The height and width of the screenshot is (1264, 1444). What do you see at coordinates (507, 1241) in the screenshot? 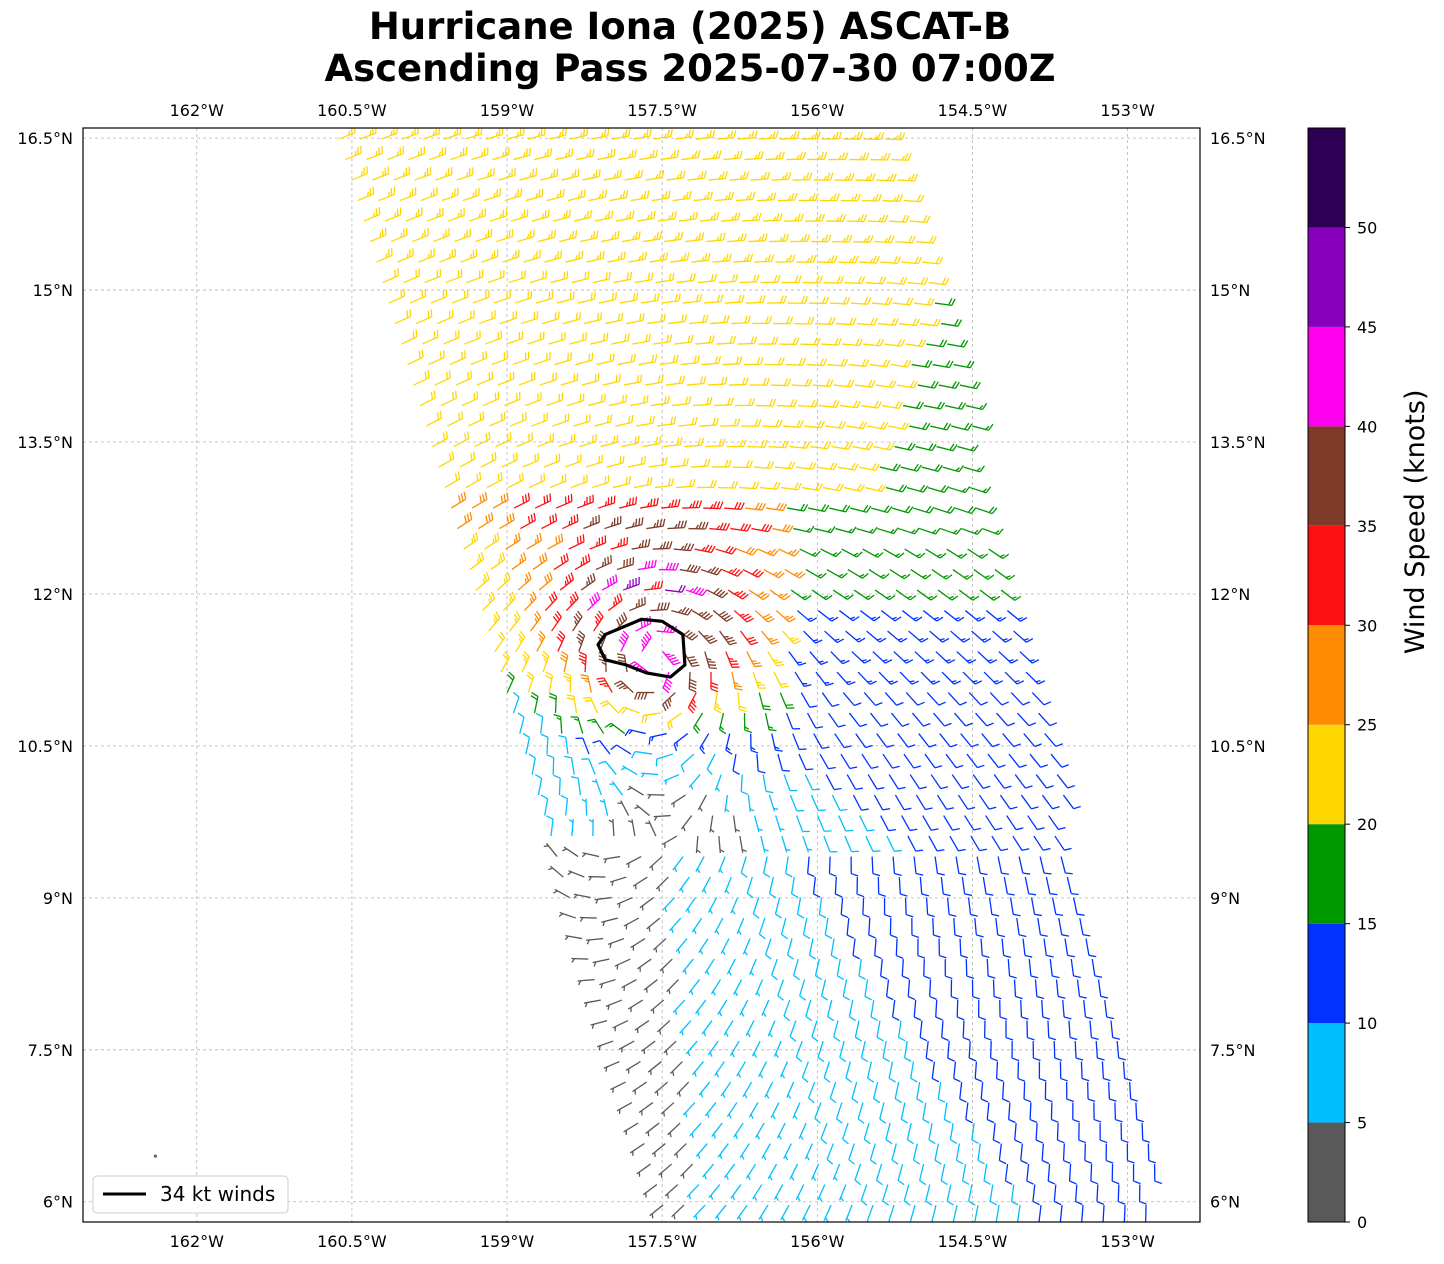
I see `lon-tick-label: 159°W` at bounding box center [507, 1241].